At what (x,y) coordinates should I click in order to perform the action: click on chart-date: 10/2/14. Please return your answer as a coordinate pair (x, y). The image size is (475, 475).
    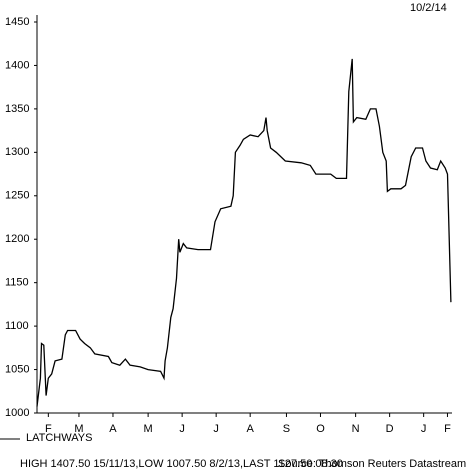
    Looking at the image, I should click on (428, 8).